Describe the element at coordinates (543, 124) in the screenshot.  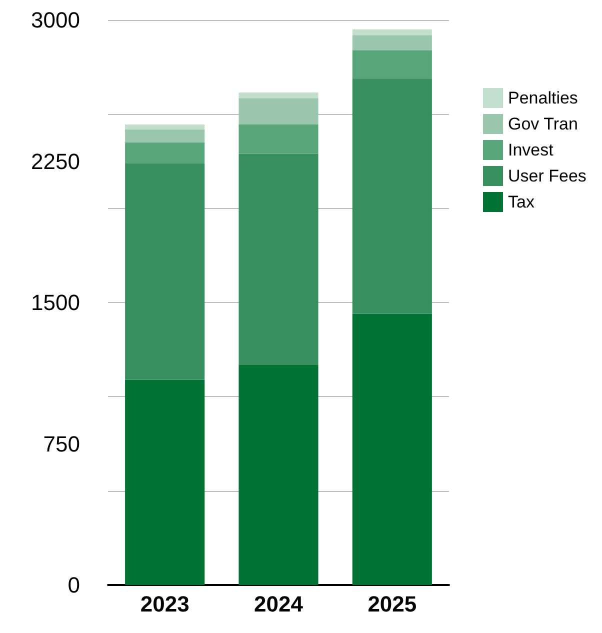
I see `legend-label: Gov Tran` at that location.